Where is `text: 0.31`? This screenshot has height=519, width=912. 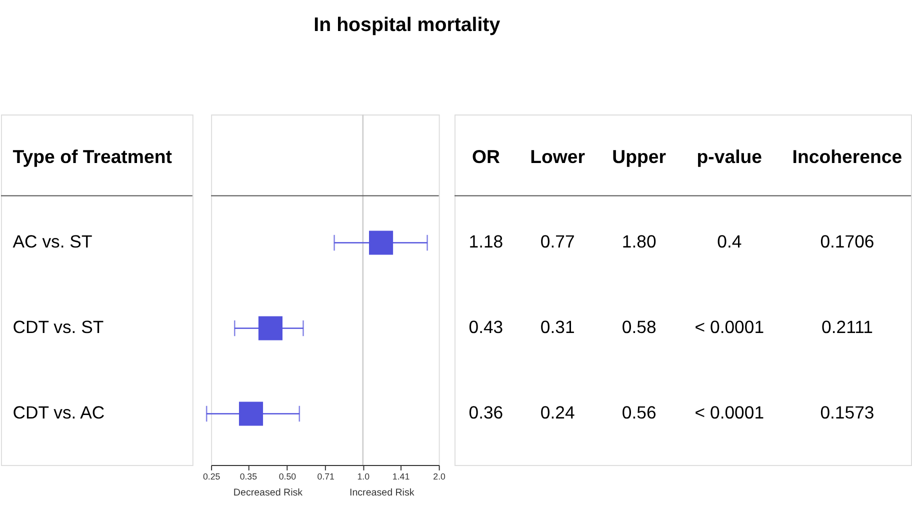 text: 0.31 is located at coordinates (557, 327).